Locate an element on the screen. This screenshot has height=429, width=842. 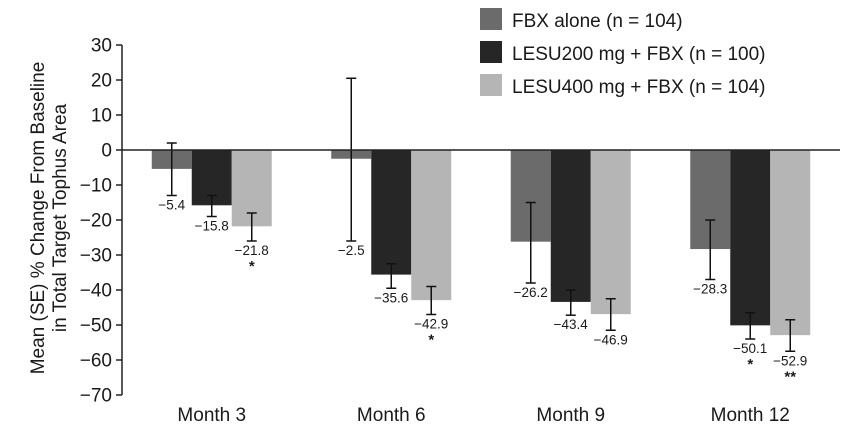
data-label: −43.4 is located at coordinates (571, 324).